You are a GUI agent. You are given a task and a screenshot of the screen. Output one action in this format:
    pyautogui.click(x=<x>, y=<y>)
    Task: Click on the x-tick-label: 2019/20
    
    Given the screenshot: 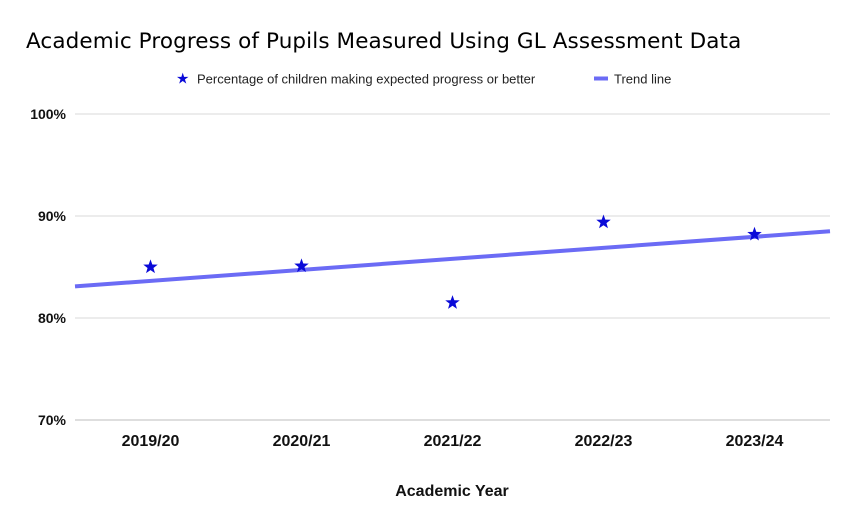 What is the action you would take?
    pyautogui.click(x=151, y=441)
    